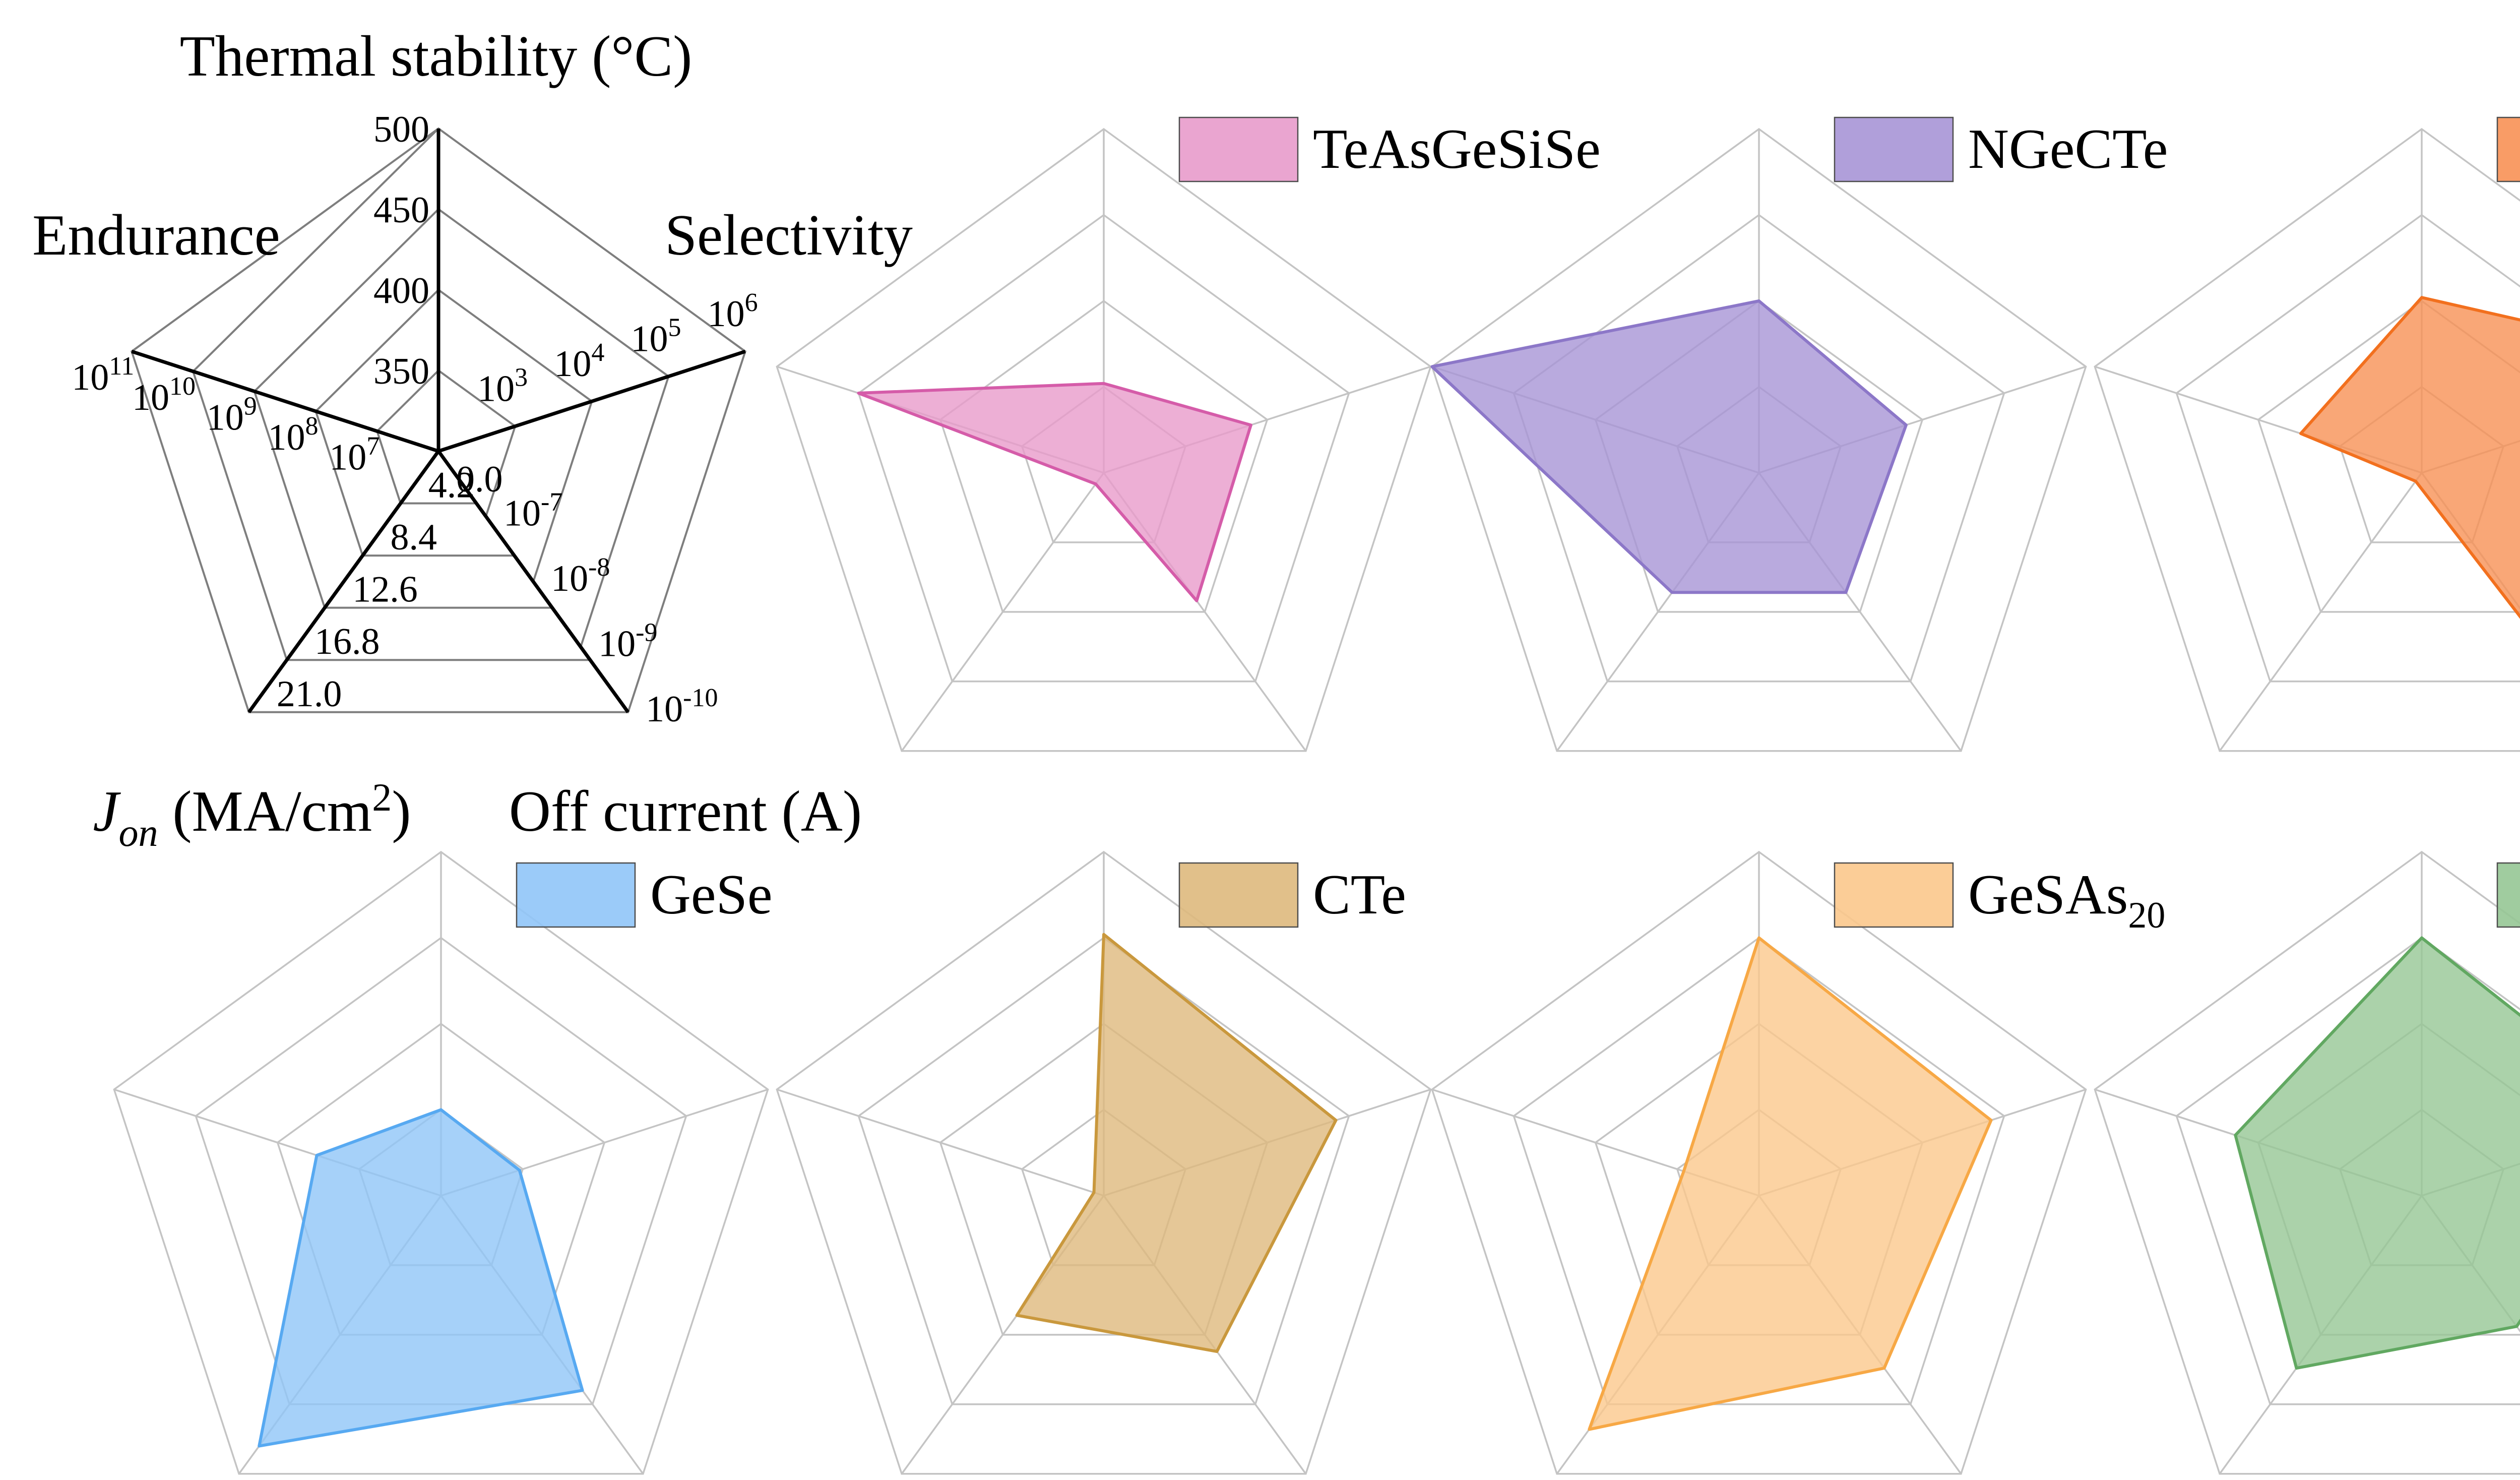 This screenshot has height=1480, width=2520. I want to click on legend-swatch-GeSe, so click(576, 895).